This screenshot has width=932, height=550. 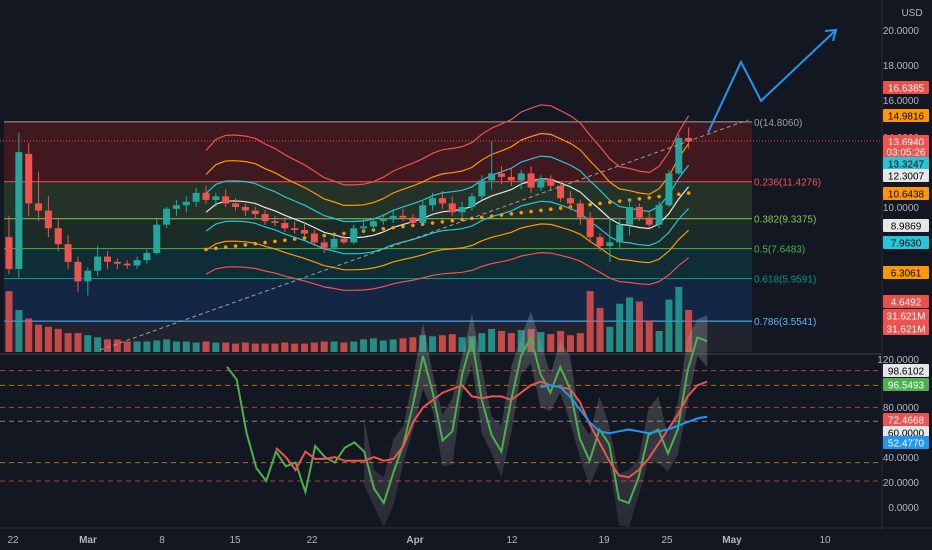 I want to click on time-label: 15, so click(x=235, y=540).